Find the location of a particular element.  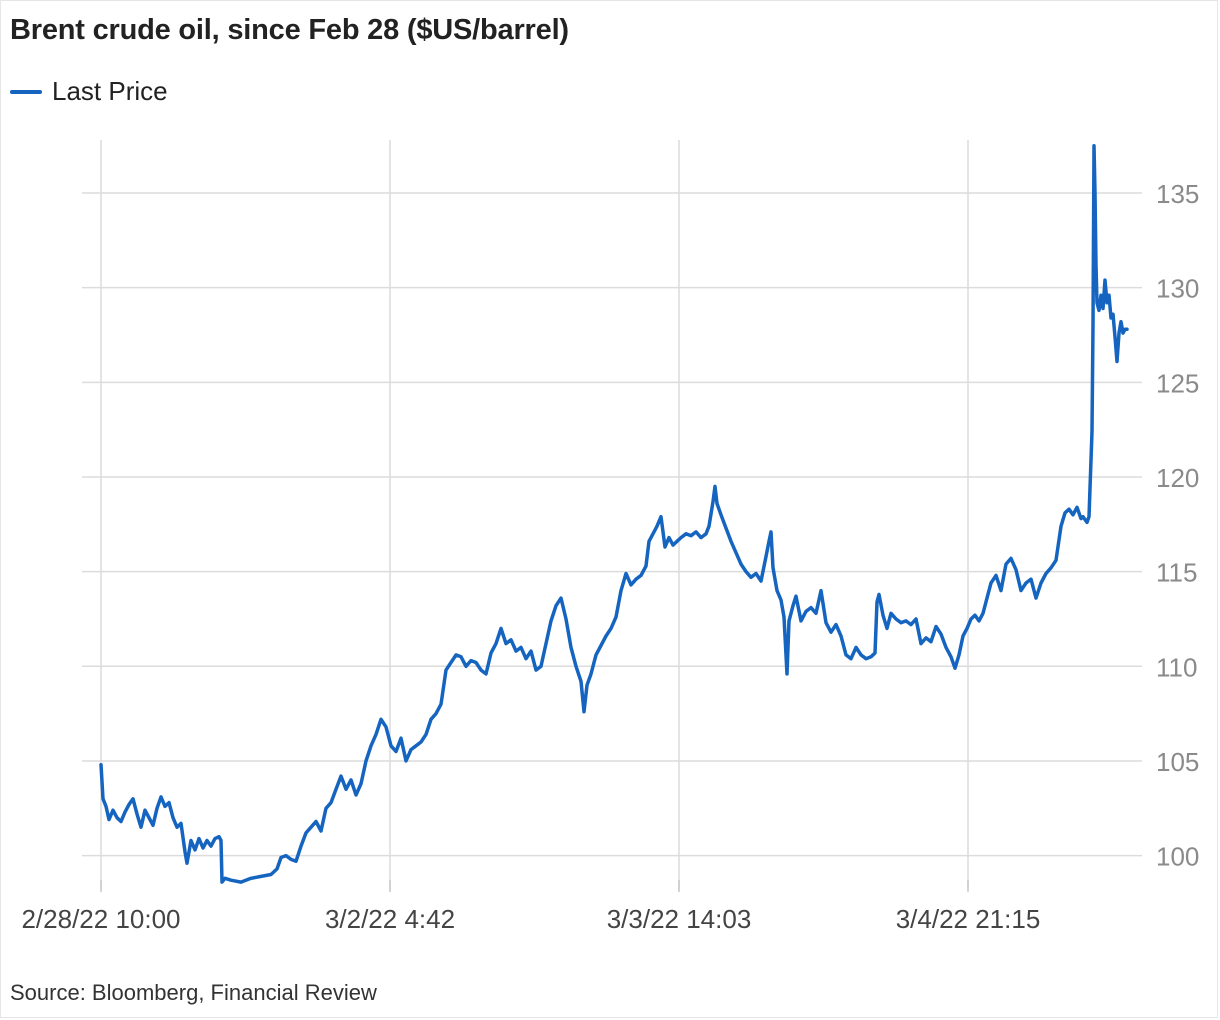

legend: Last Price is located at coordinates (89, 91).